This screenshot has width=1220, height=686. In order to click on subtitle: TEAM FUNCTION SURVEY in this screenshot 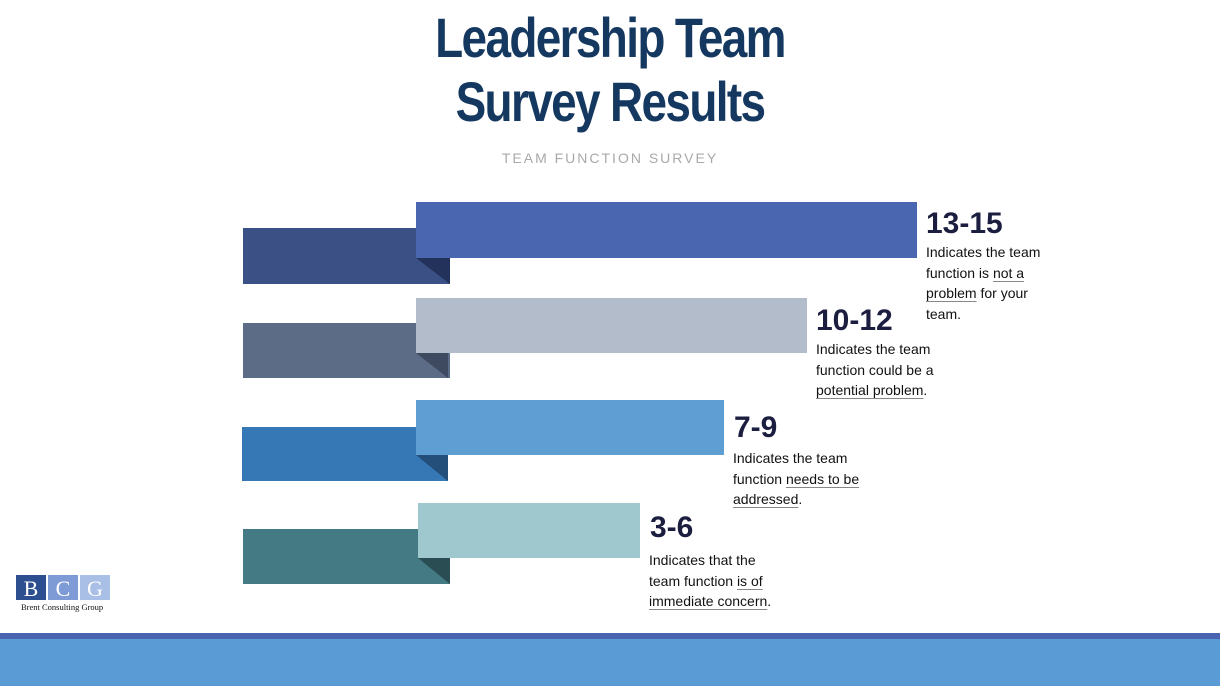, I will do `click(610, 158)`.